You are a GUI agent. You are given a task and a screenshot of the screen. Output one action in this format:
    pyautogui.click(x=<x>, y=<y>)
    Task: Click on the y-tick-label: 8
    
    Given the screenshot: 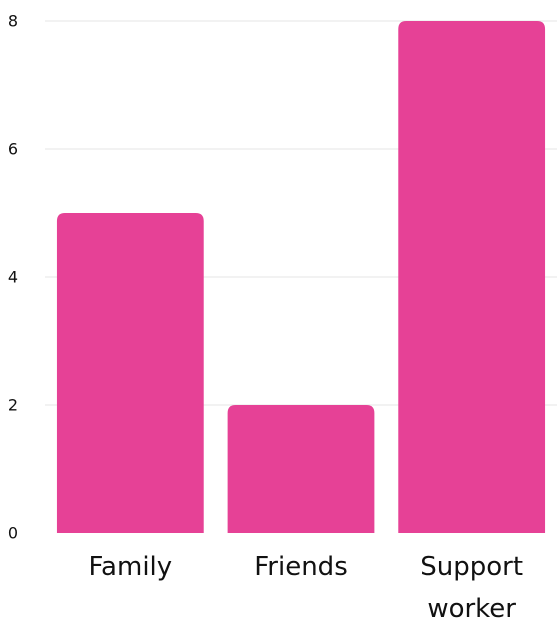 What is the action you would take?
    pyautogui.click(x=13, y=21)
    